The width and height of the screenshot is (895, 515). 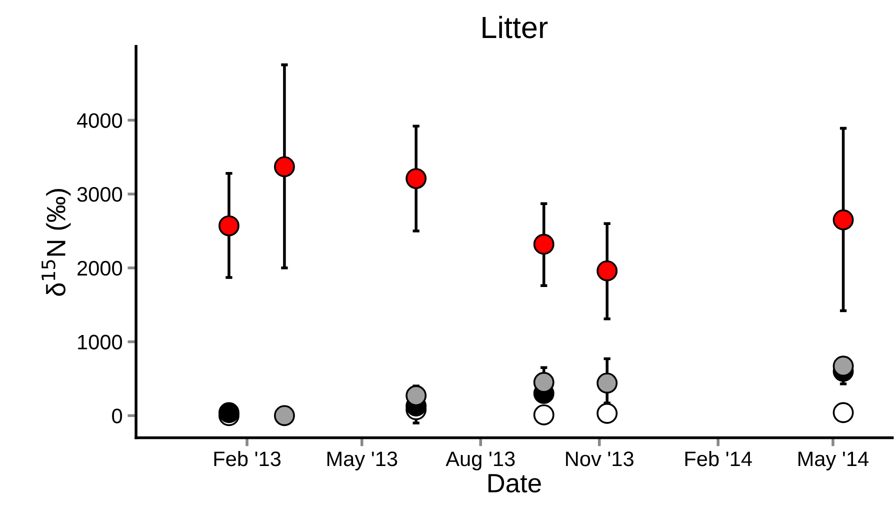 I want to click on chart-title: Litter, so click(x=515, y=27).